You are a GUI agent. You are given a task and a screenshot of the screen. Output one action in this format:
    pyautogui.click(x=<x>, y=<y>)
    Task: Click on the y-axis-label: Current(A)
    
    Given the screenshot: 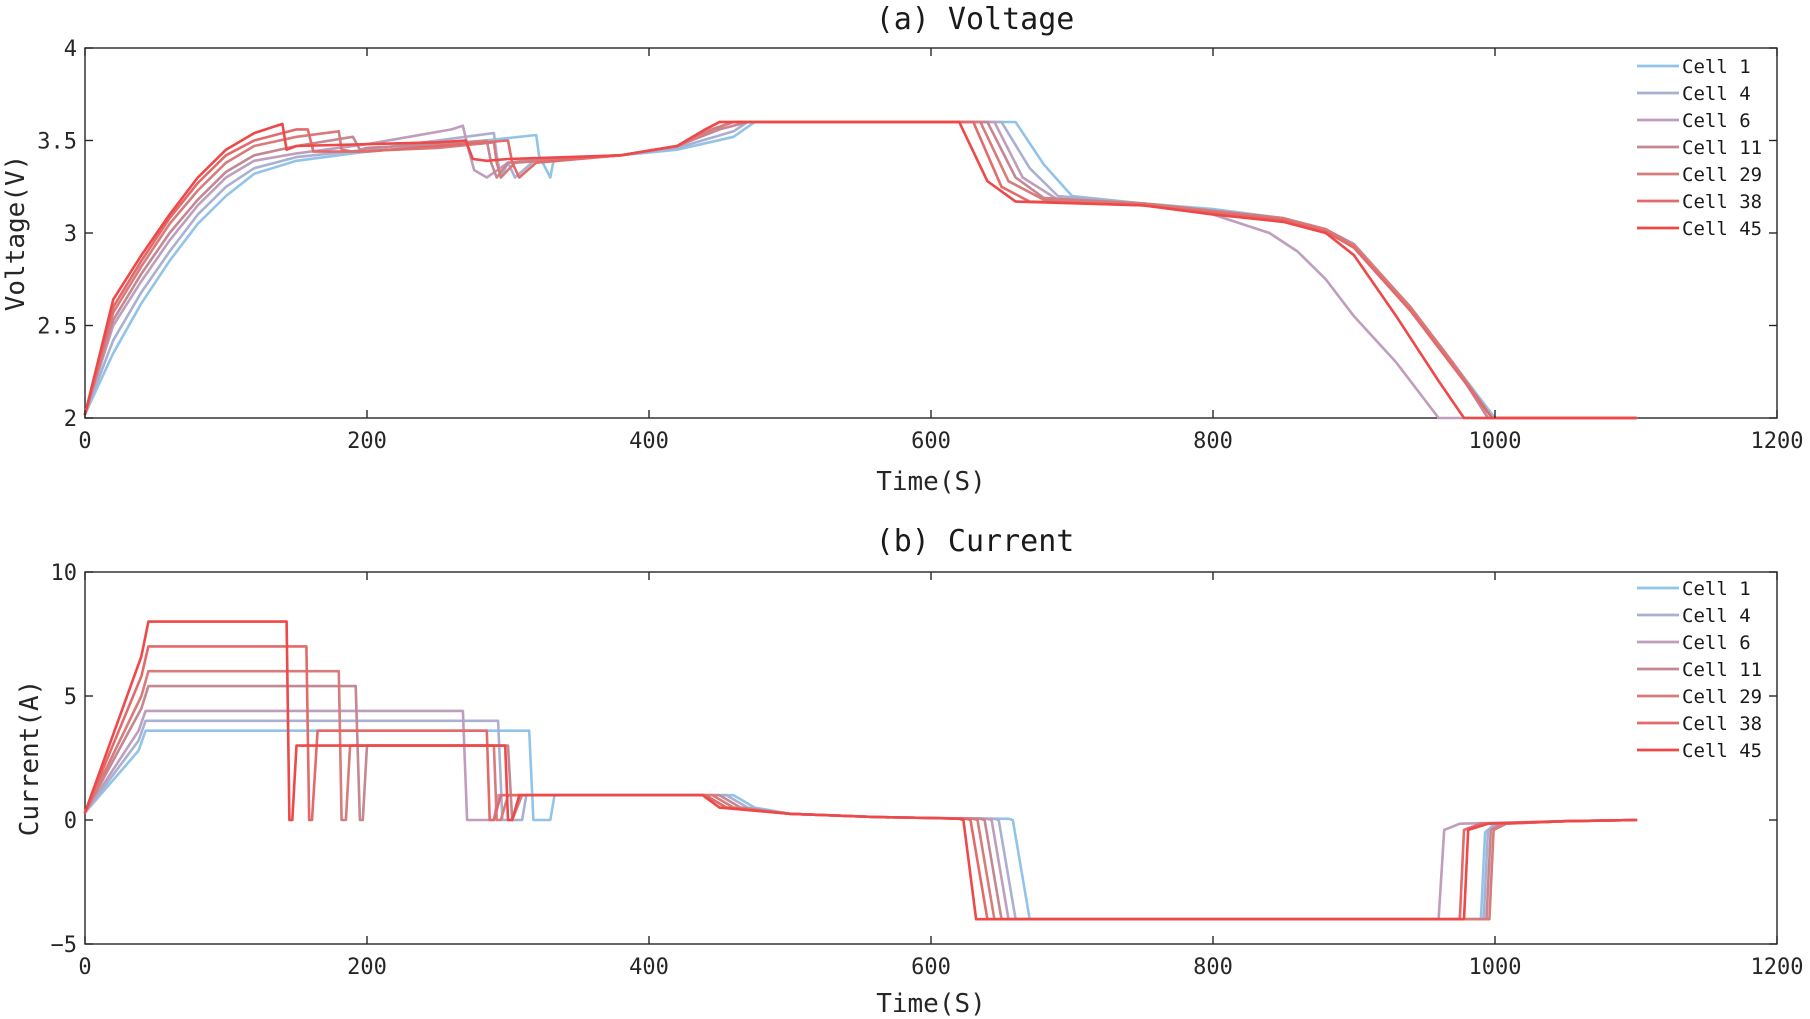 What is the action you would take?
    pyautogui.click(x=30, y=758)
    